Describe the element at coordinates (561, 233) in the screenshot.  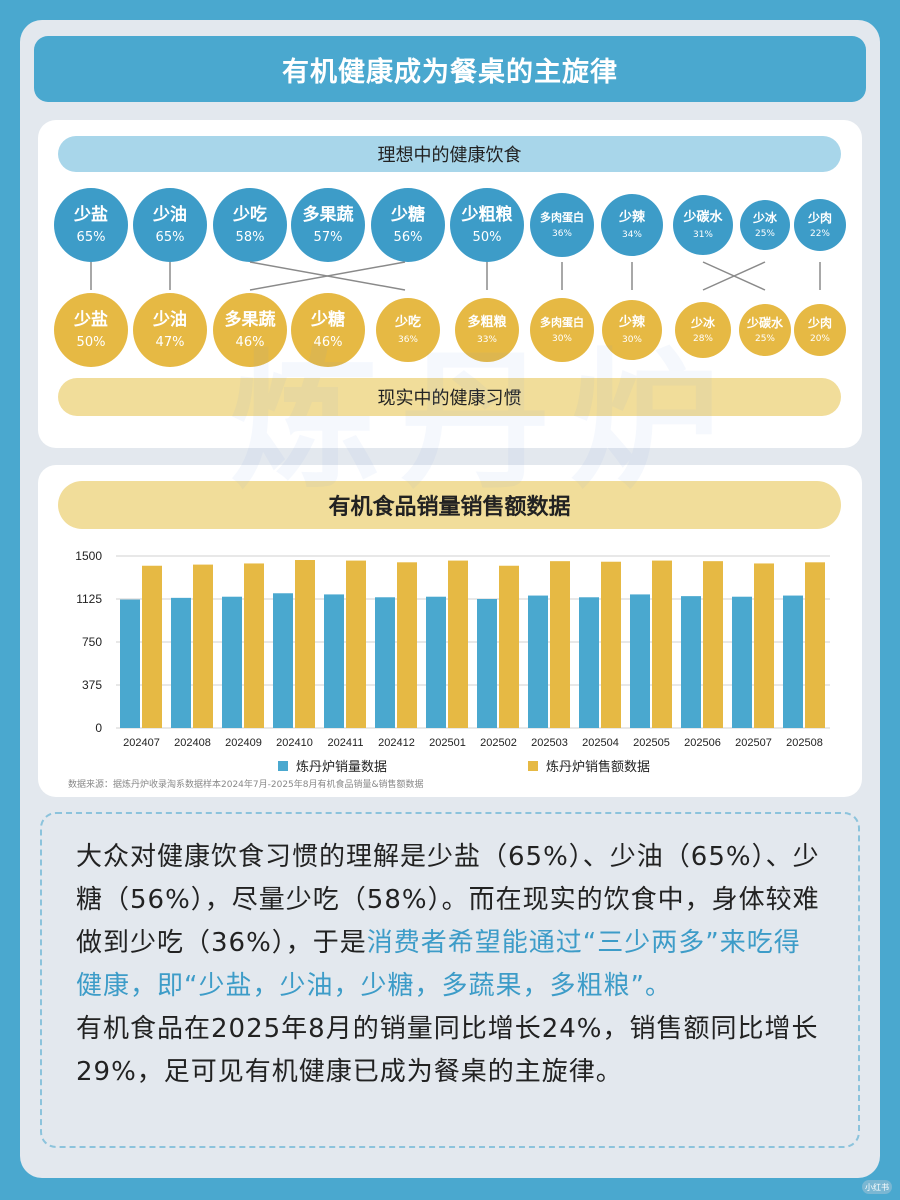
I see `circle-percent: 36%` at that location.